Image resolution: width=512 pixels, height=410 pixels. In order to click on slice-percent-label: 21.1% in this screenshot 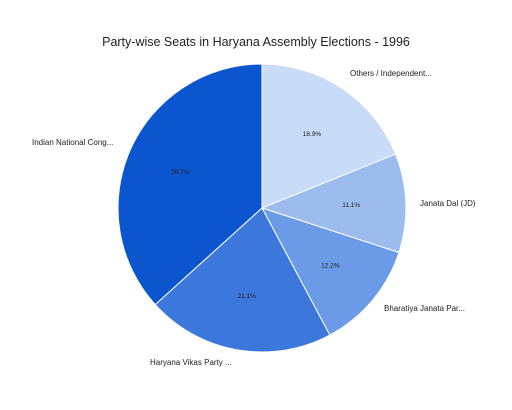, I will do `click(246, 296)`.